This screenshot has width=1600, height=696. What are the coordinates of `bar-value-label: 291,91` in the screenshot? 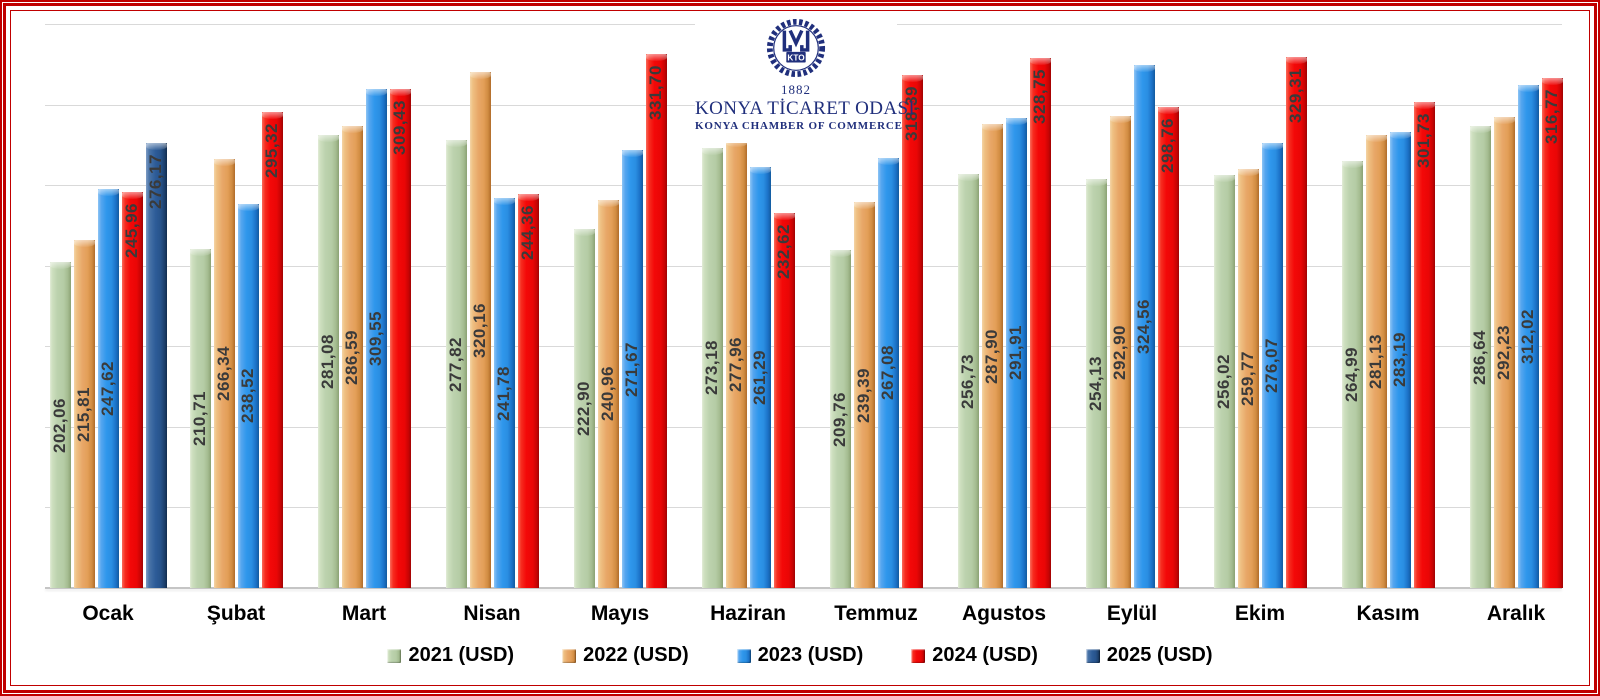 It's located at (1015, 353).